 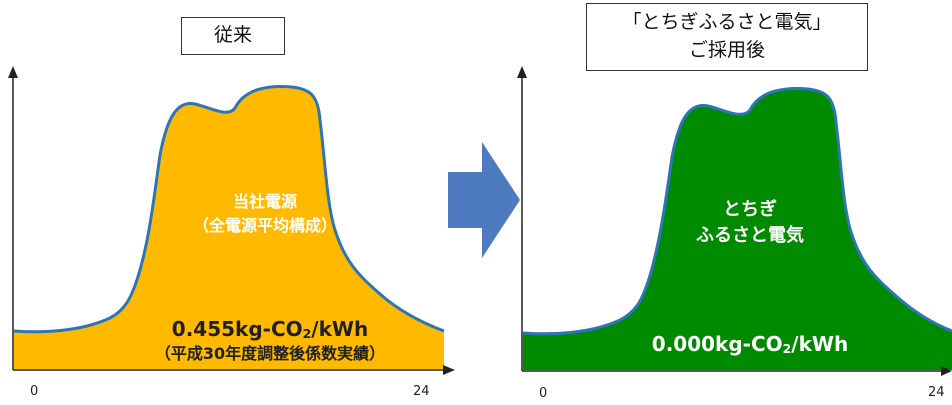 What do you see at coordinates (265, 214) in the screenshot?
I see `left-source-text: 当社電源 （全電源平均構成）` at bounding box center [265, 214].